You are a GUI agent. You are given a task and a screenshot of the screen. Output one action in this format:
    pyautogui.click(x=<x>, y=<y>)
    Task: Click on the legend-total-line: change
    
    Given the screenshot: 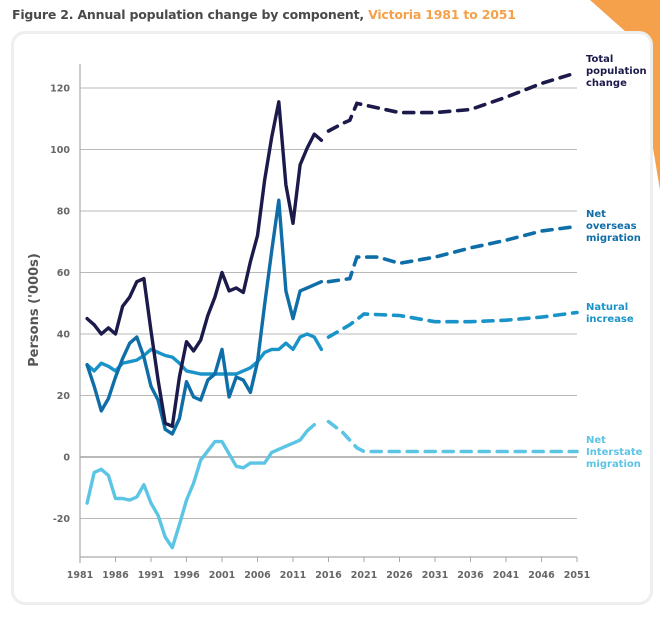 What is the action you would take?
    pyautogui.click(x=606, y=83)
    